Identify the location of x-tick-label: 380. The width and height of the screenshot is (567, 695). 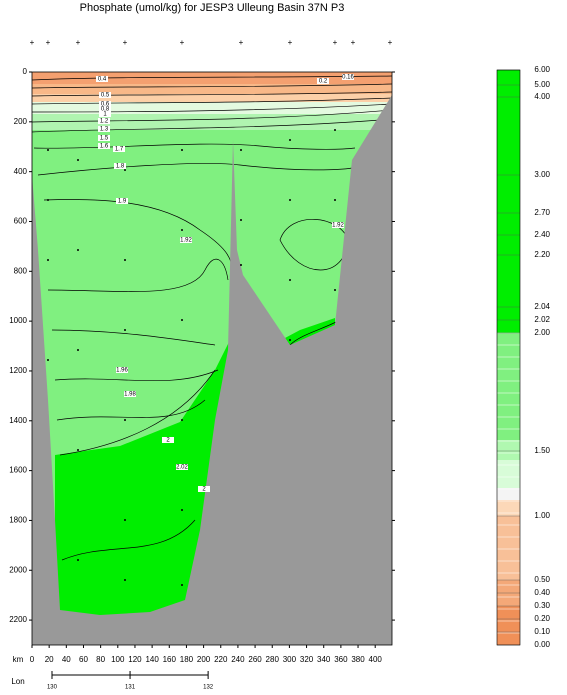
(358, 659).